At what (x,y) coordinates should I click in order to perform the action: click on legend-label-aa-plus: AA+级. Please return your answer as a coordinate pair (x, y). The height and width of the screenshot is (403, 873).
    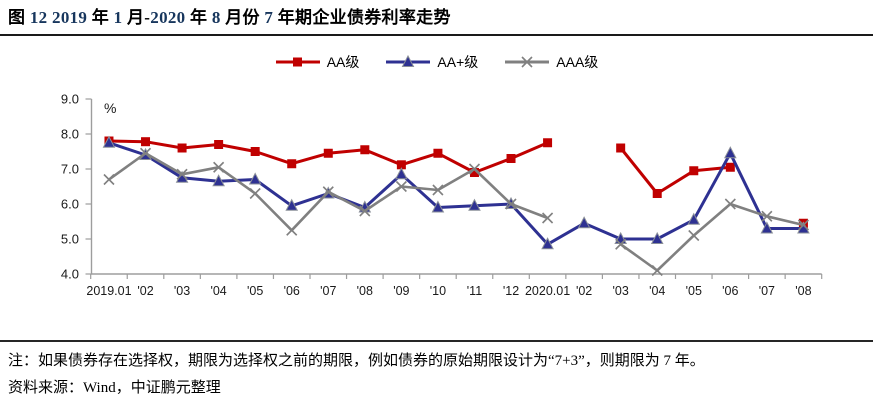
    Looking at the image, I should click on (458, 62).